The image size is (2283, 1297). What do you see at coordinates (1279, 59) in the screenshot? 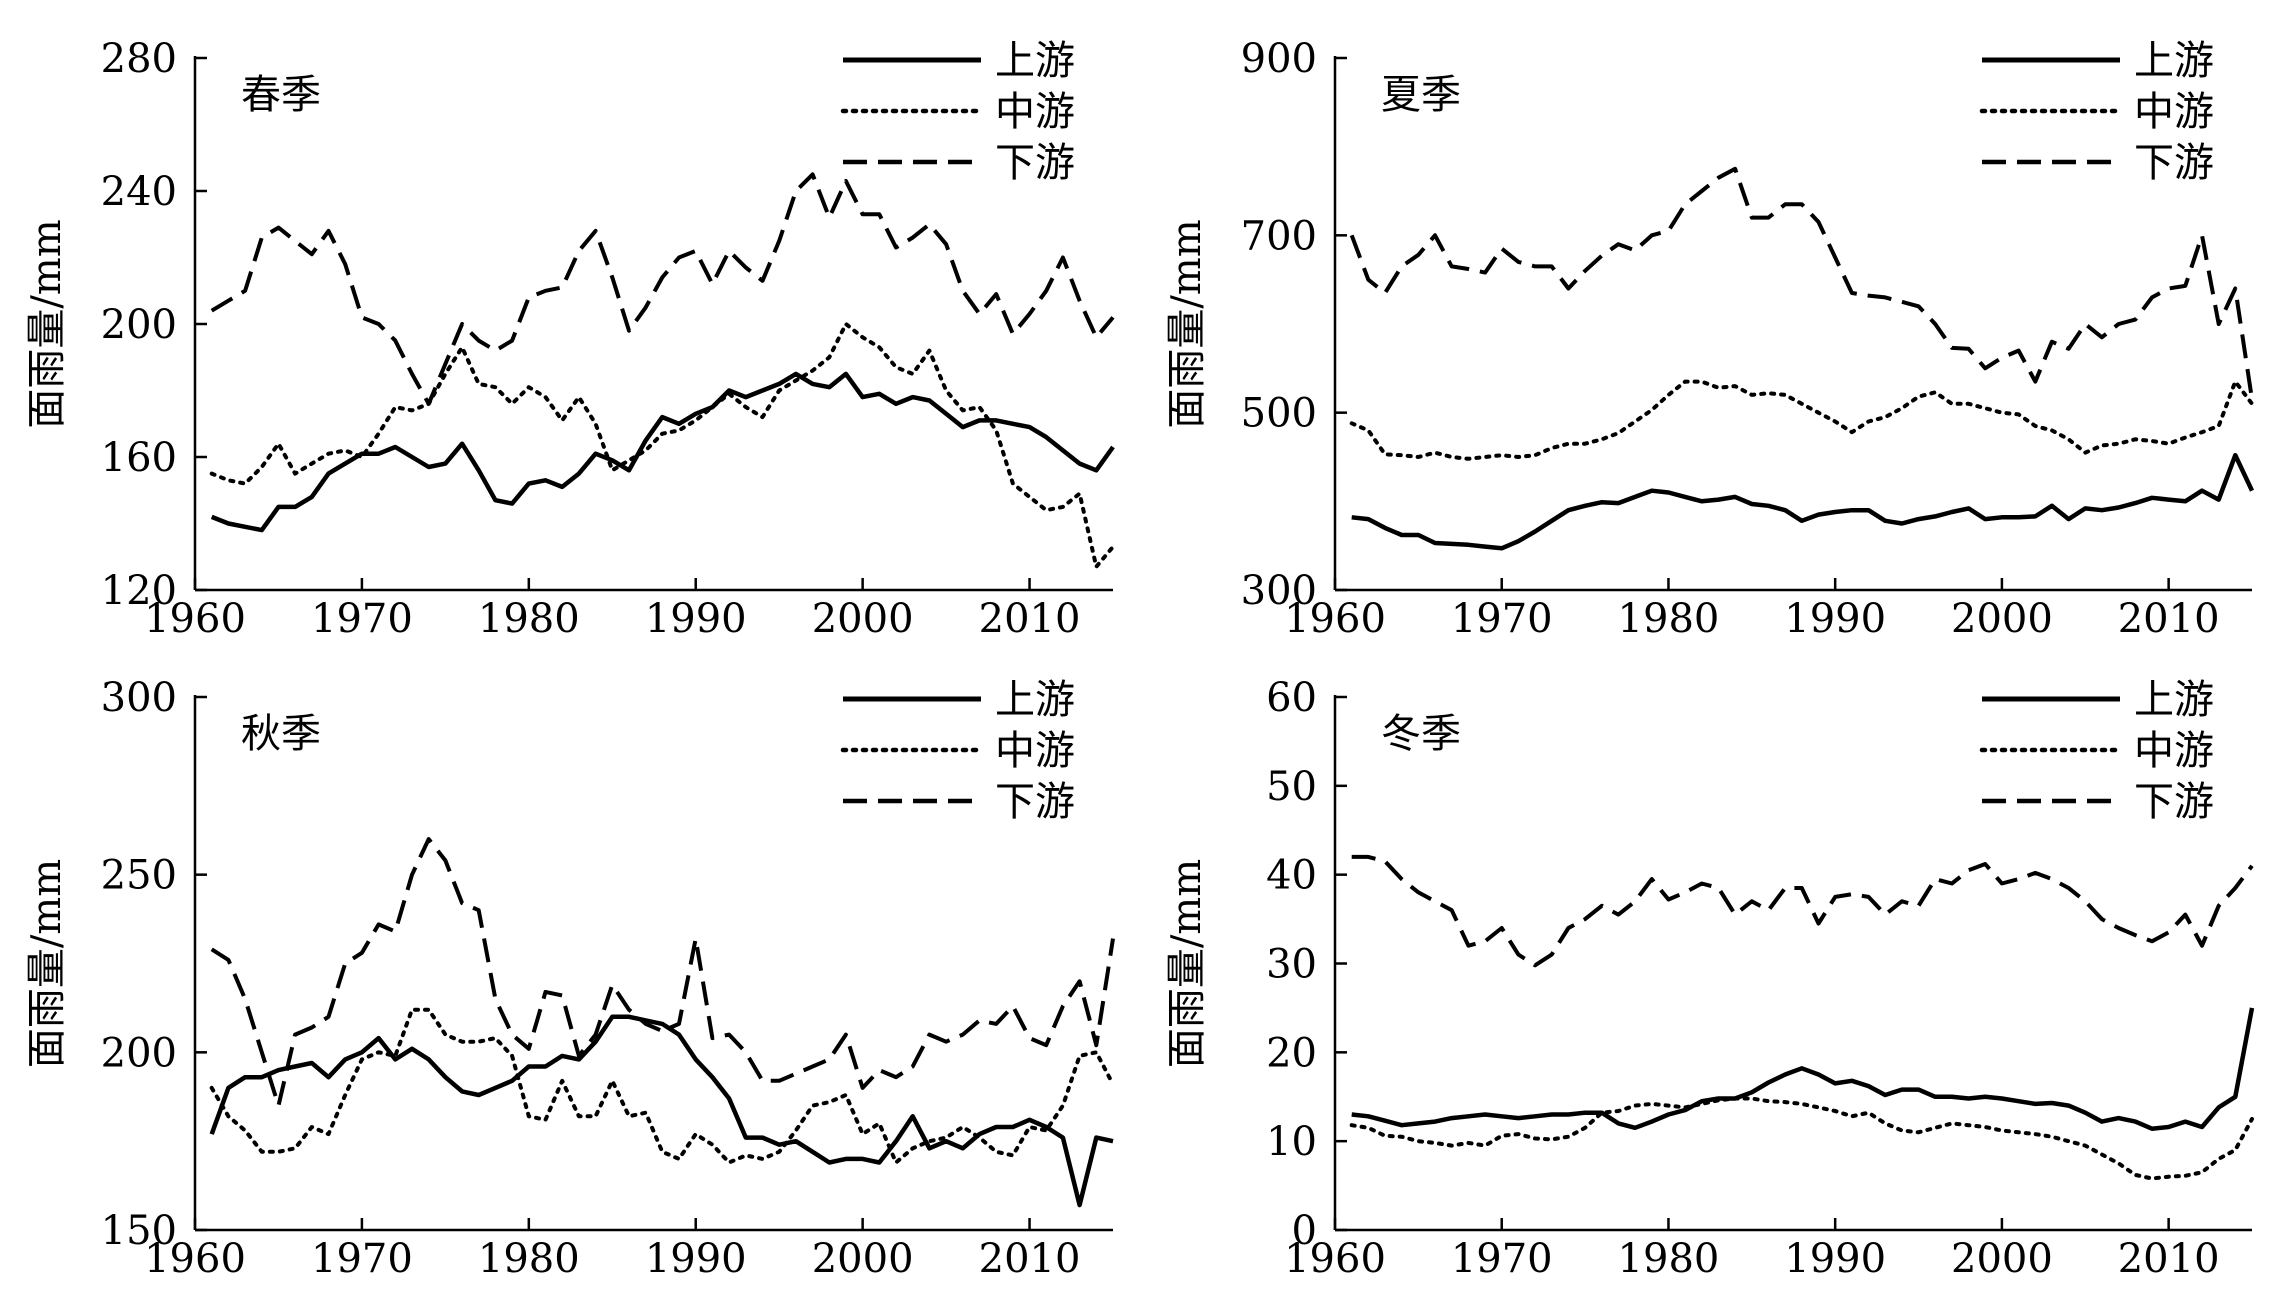
I see `y-tick-label: 900` at bounding box center [1279, 59].